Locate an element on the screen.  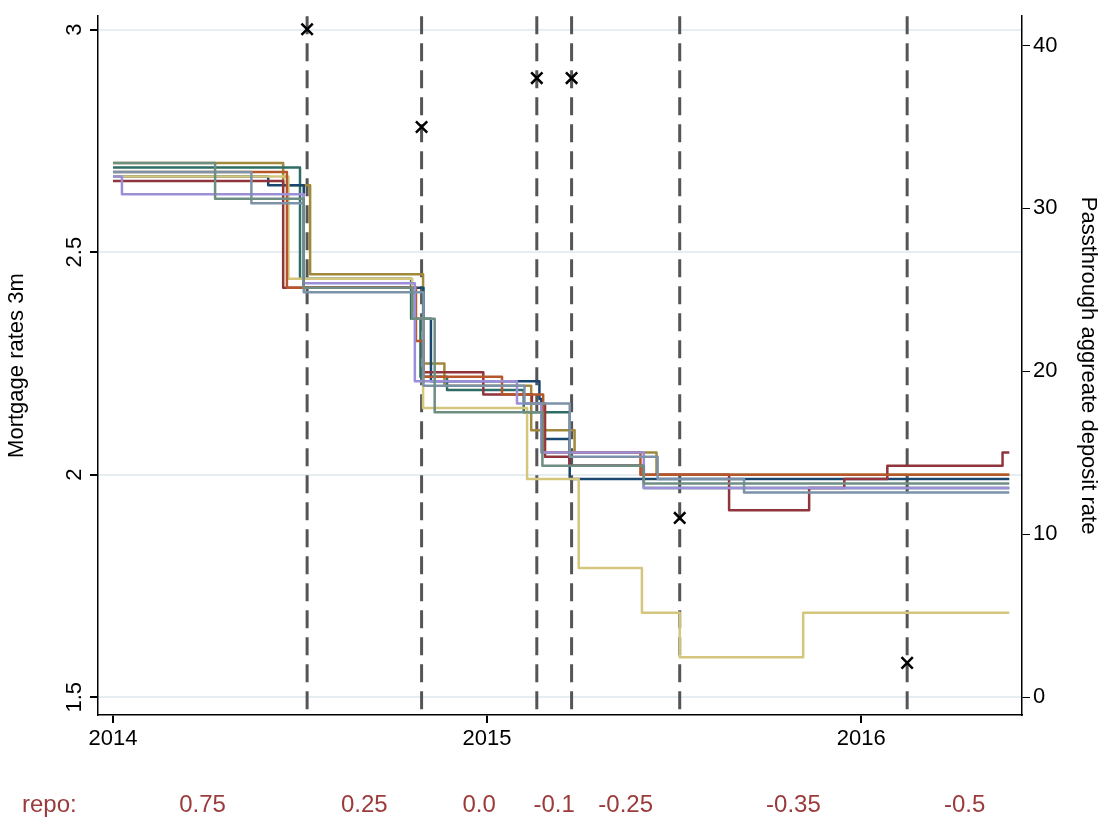
y-tick-label: 1.5 is located at coordinates (74, 697).